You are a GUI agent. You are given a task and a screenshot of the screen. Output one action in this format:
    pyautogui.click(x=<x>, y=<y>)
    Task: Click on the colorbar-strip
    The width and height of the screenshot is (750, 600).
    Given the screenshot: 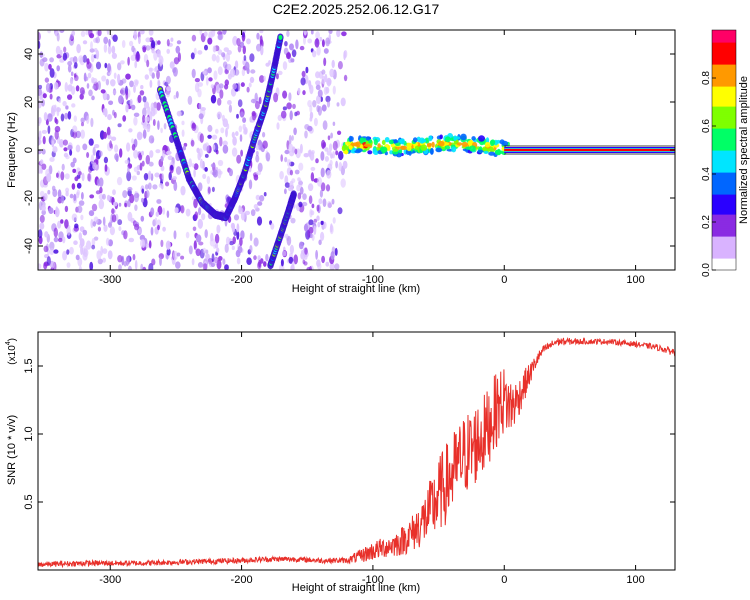 What is the action you would take?
    pyautogui.click(x=724, y=150)
    